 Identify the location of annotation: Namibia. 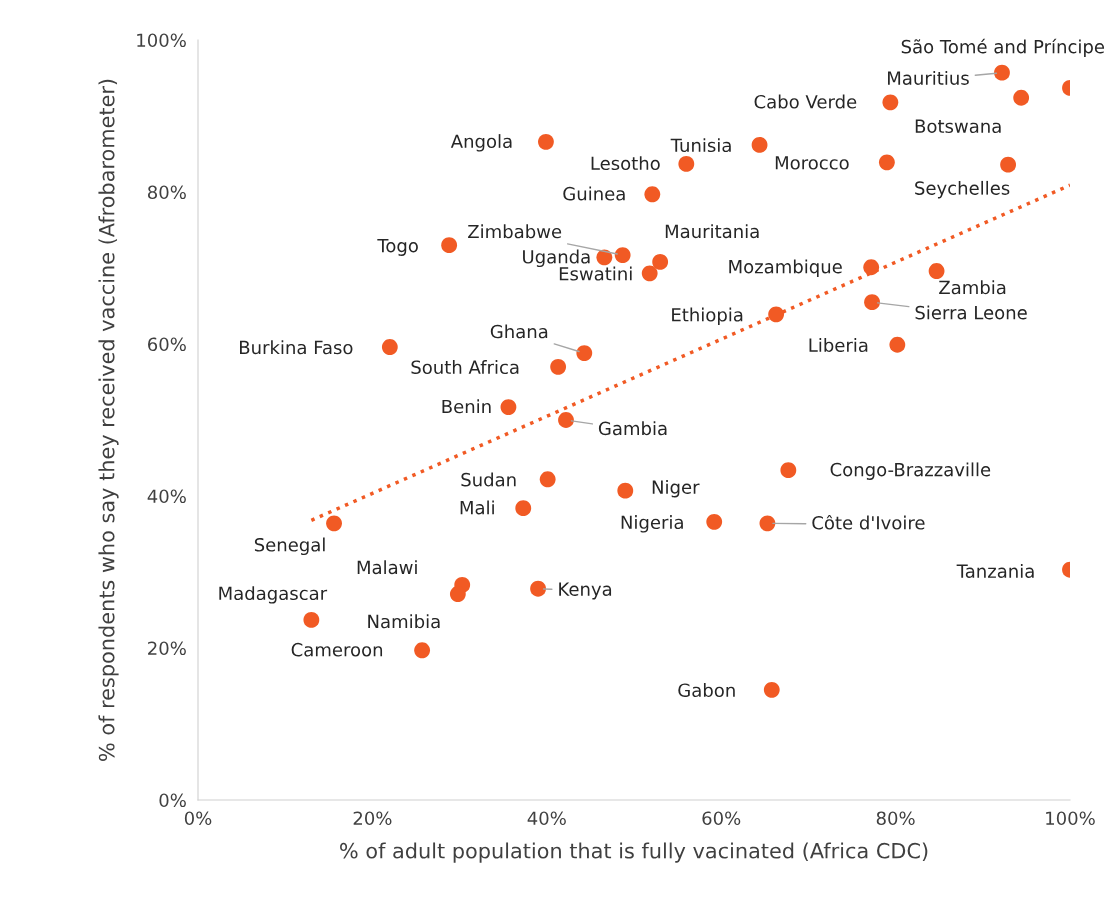
(404, 621).